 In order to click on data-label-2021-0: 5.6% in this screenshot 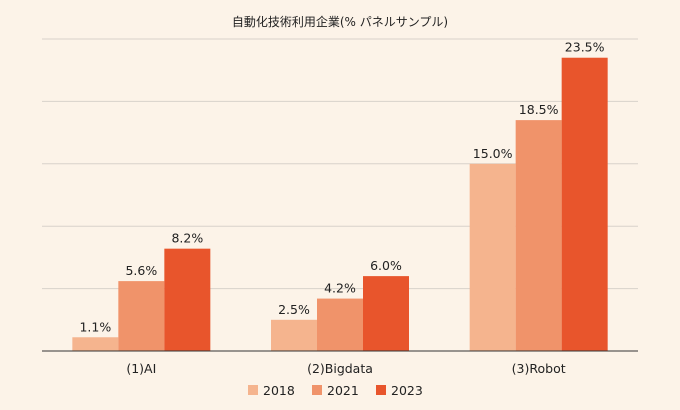, I will do `click(141, 270)`.